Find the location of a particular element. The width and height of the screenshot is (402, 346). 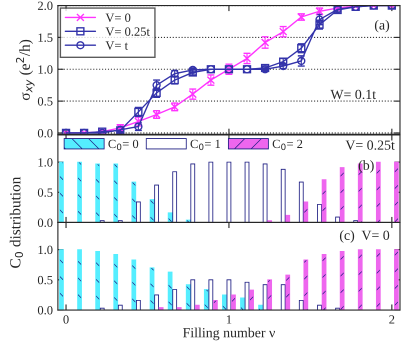

x-tick-label: 2 is located at coordinates (391, 319).